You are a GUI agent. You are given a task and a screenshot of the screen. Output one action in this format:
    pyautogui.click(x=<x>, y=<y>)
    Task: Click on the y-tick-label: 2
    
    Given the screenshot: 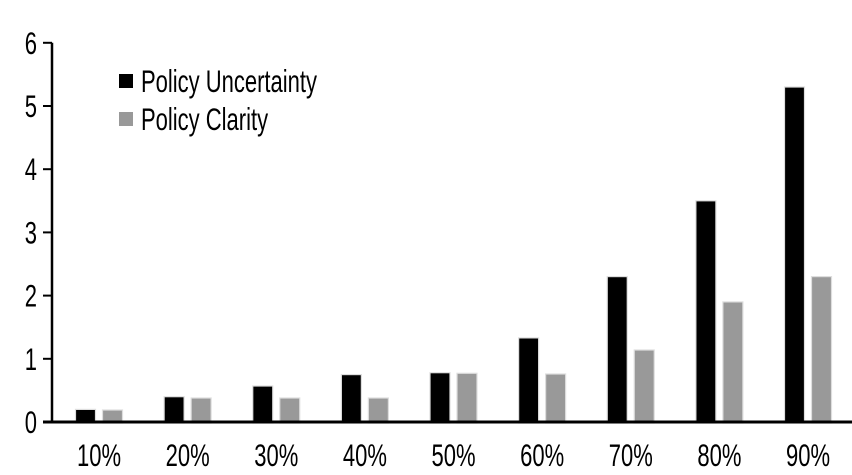 What is the action you would take?
    pyautogui.click(x=31, y=295)
    